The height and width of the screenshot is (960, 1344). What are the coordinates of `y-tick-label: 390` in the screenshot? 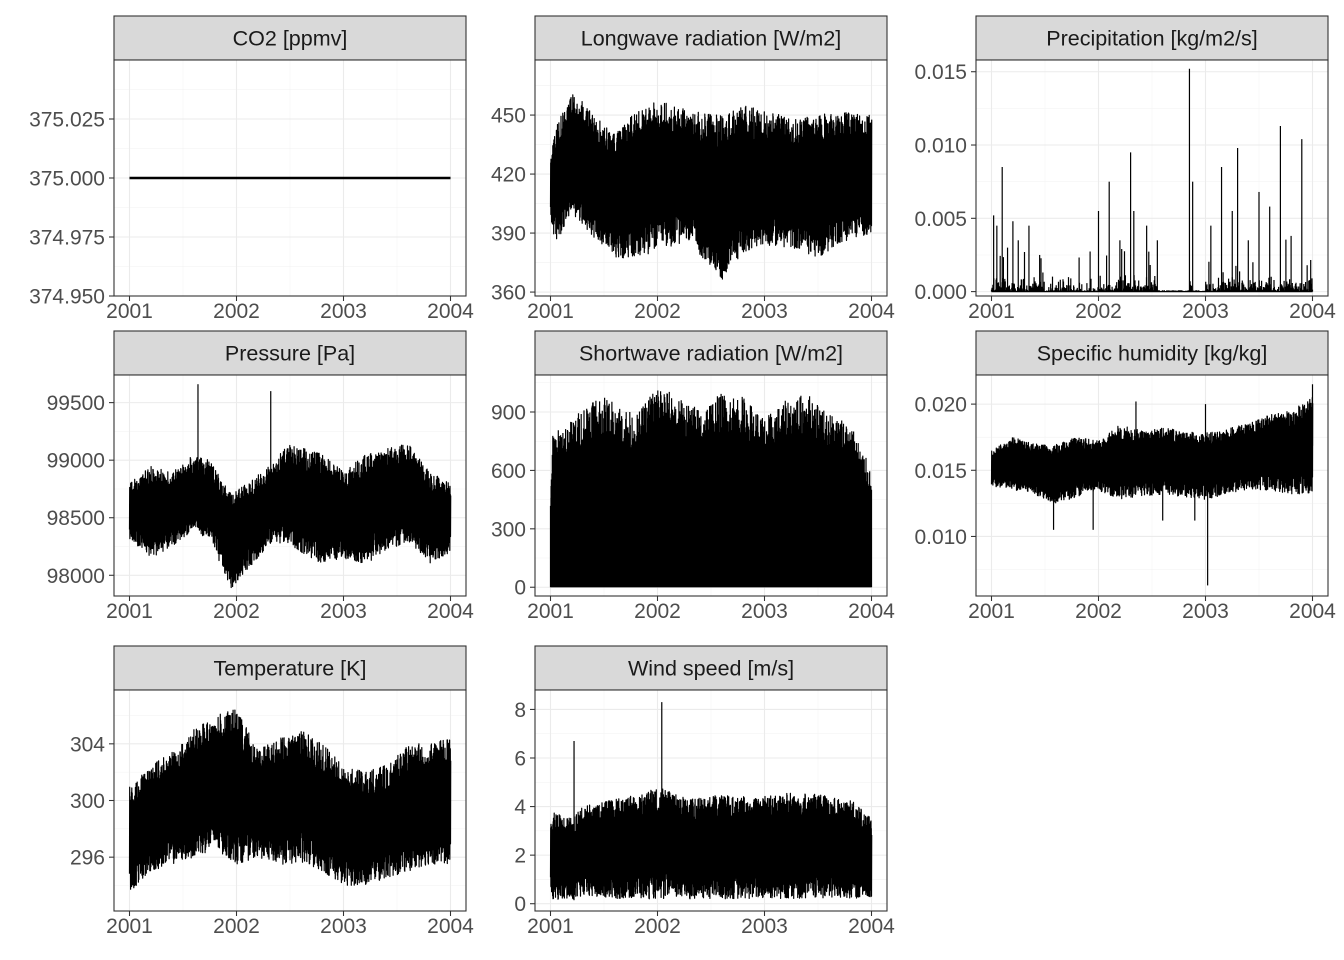 It's located at (508, 234).